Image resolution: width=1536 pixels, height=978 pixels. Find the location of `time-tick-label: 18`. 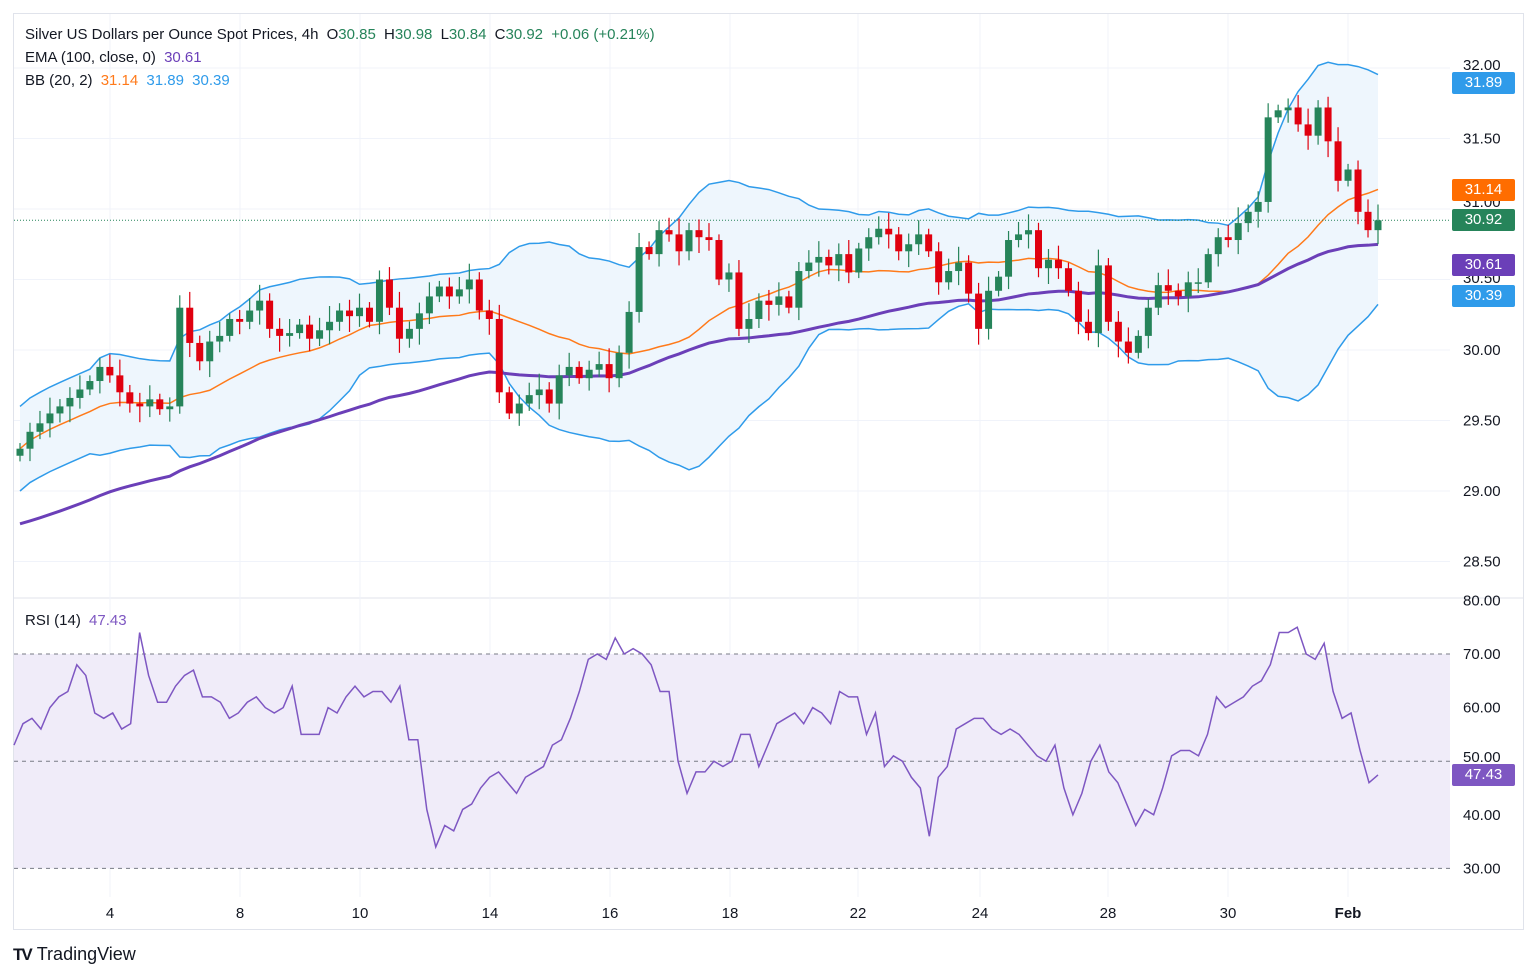

time-tick-label: 18 is located at coordinates (730, 913).